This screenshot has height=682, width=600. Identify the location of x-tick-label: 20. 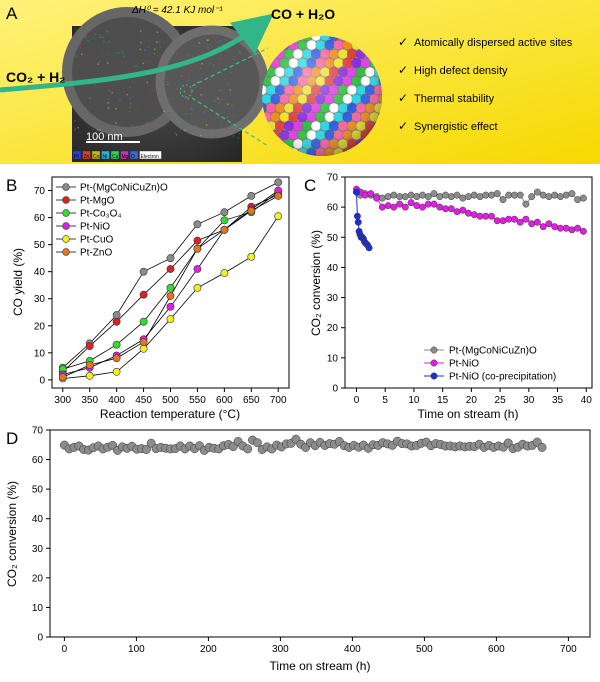
(472, 400).